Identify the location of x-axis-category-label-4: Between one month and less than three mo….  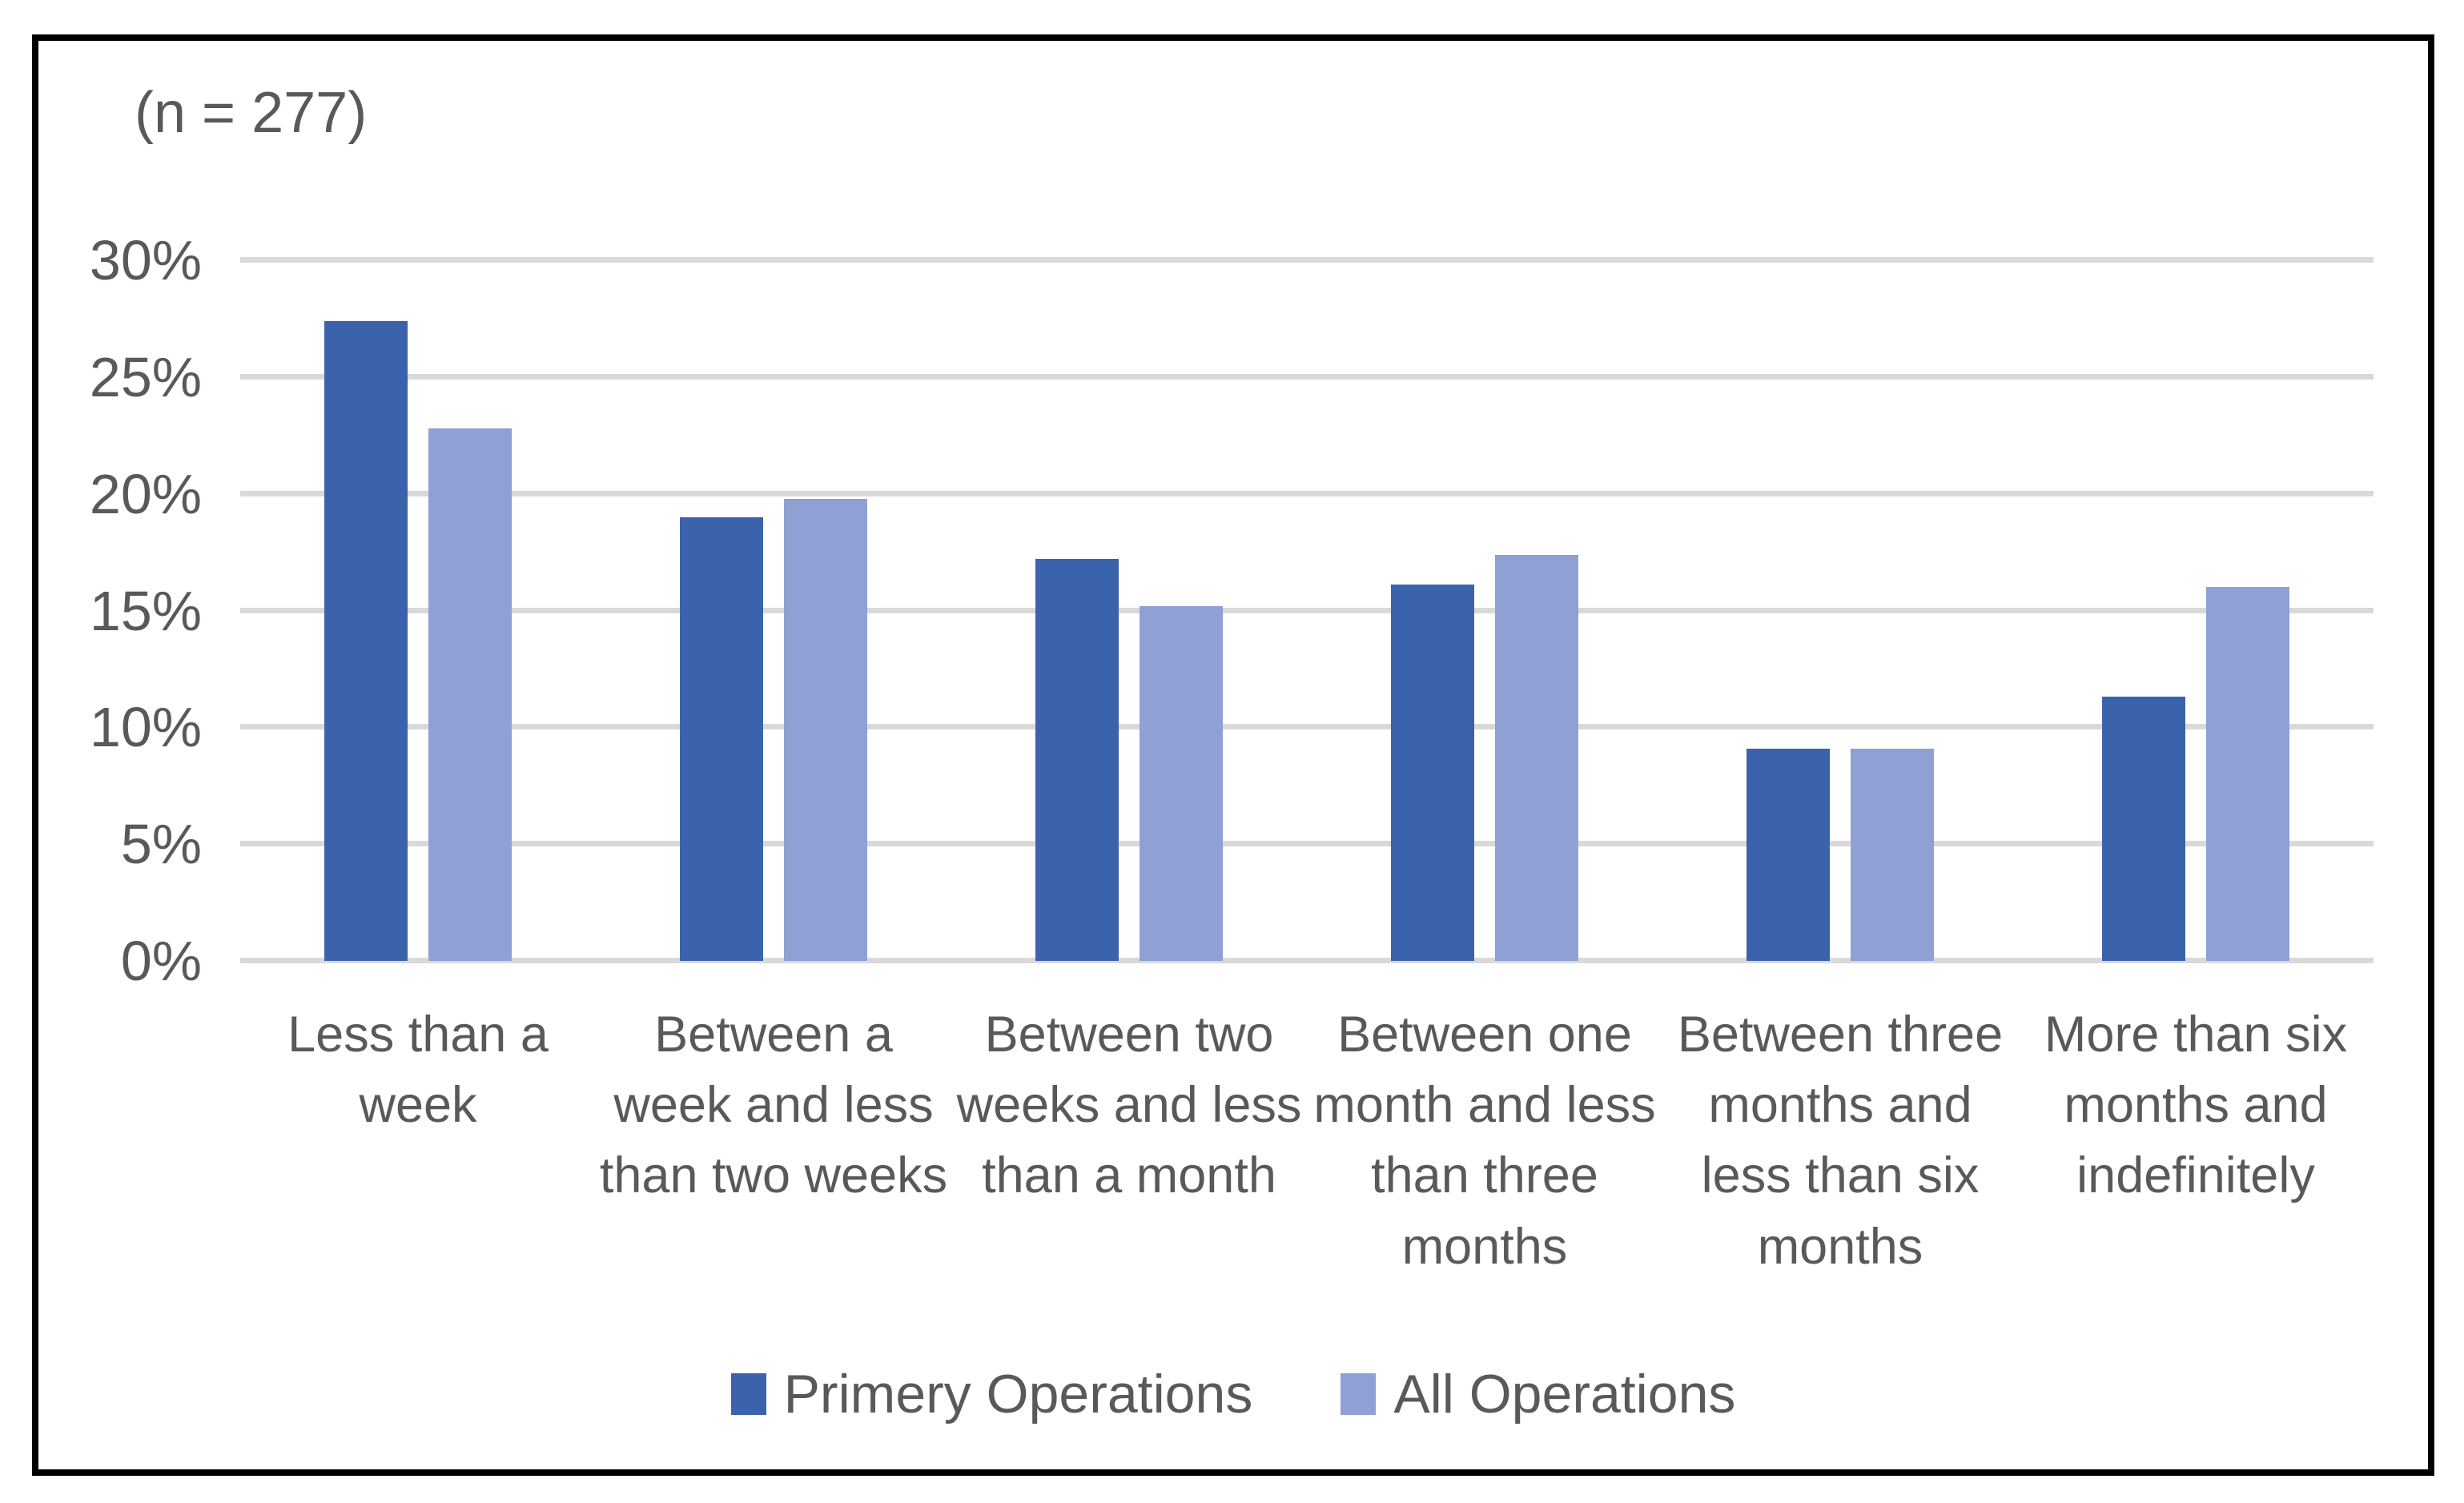
(1484, 1141).